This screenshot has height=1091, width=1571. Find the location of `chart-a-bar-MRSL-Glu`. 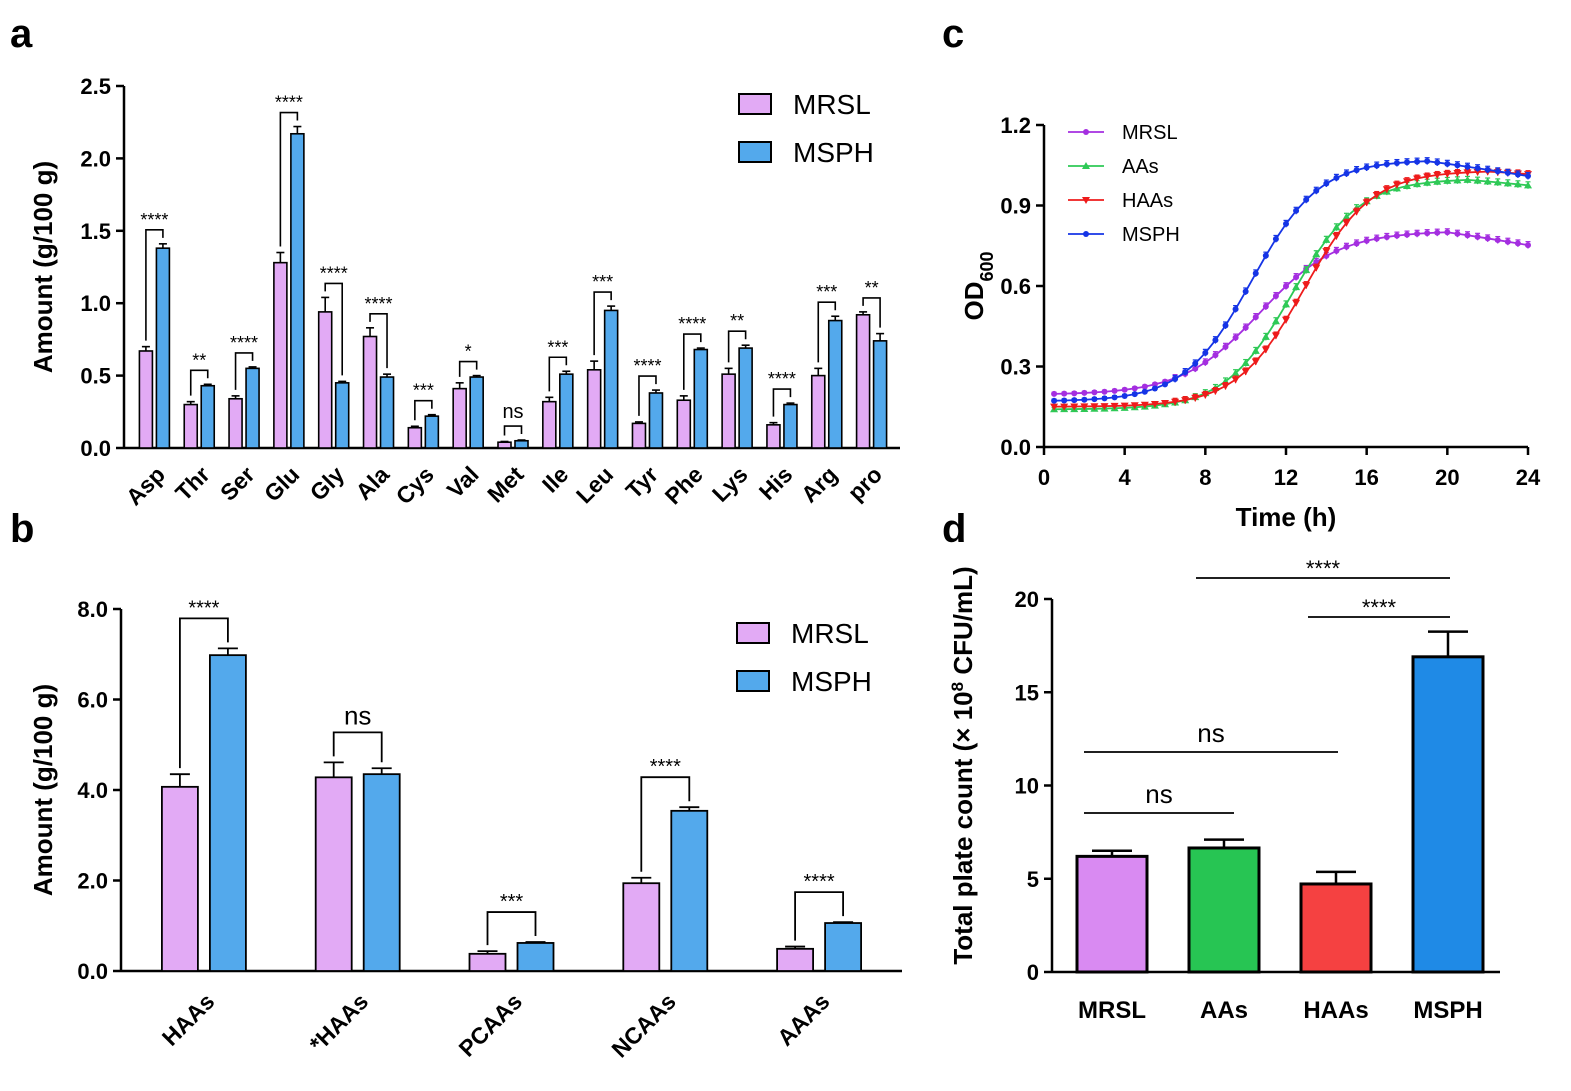

chart-a-bar-MRSL-Glu is located at coordinates (280, 355).